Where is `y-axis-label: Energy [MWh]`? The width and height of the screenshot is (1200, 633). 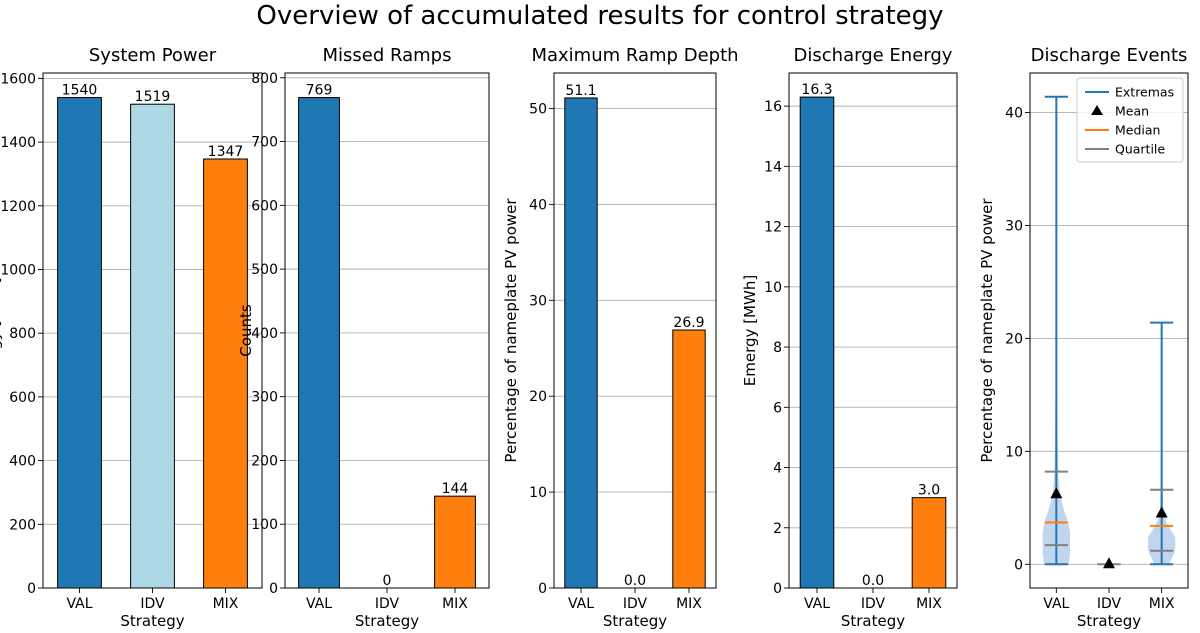
y-axis-label: Energy [MWh] is located at coordinates (1, 330).